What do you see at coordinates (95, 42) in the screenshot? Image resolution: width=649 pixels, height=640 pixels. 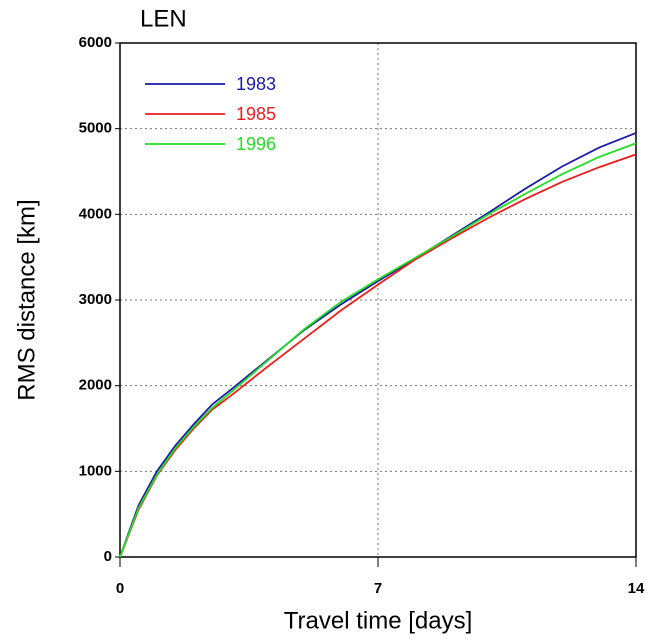 I see `y-tick-label: 6000` at bounding box center [95, 42].